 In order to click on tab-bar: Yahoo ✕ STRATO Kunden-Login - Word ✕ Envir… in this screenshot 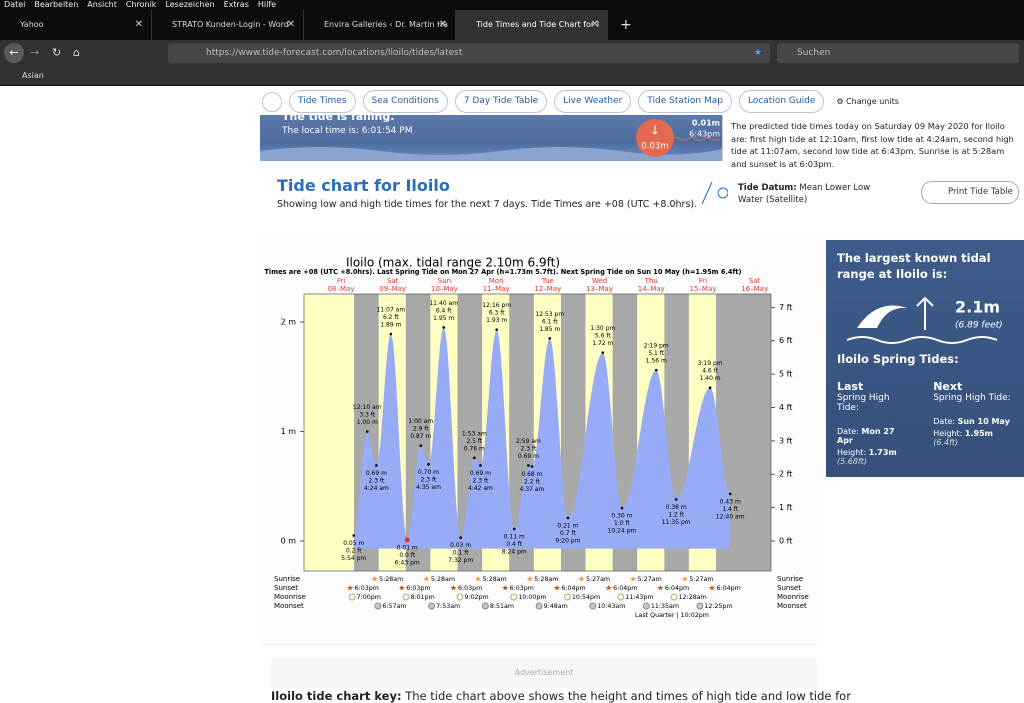, I will do `click(512, 25)`.